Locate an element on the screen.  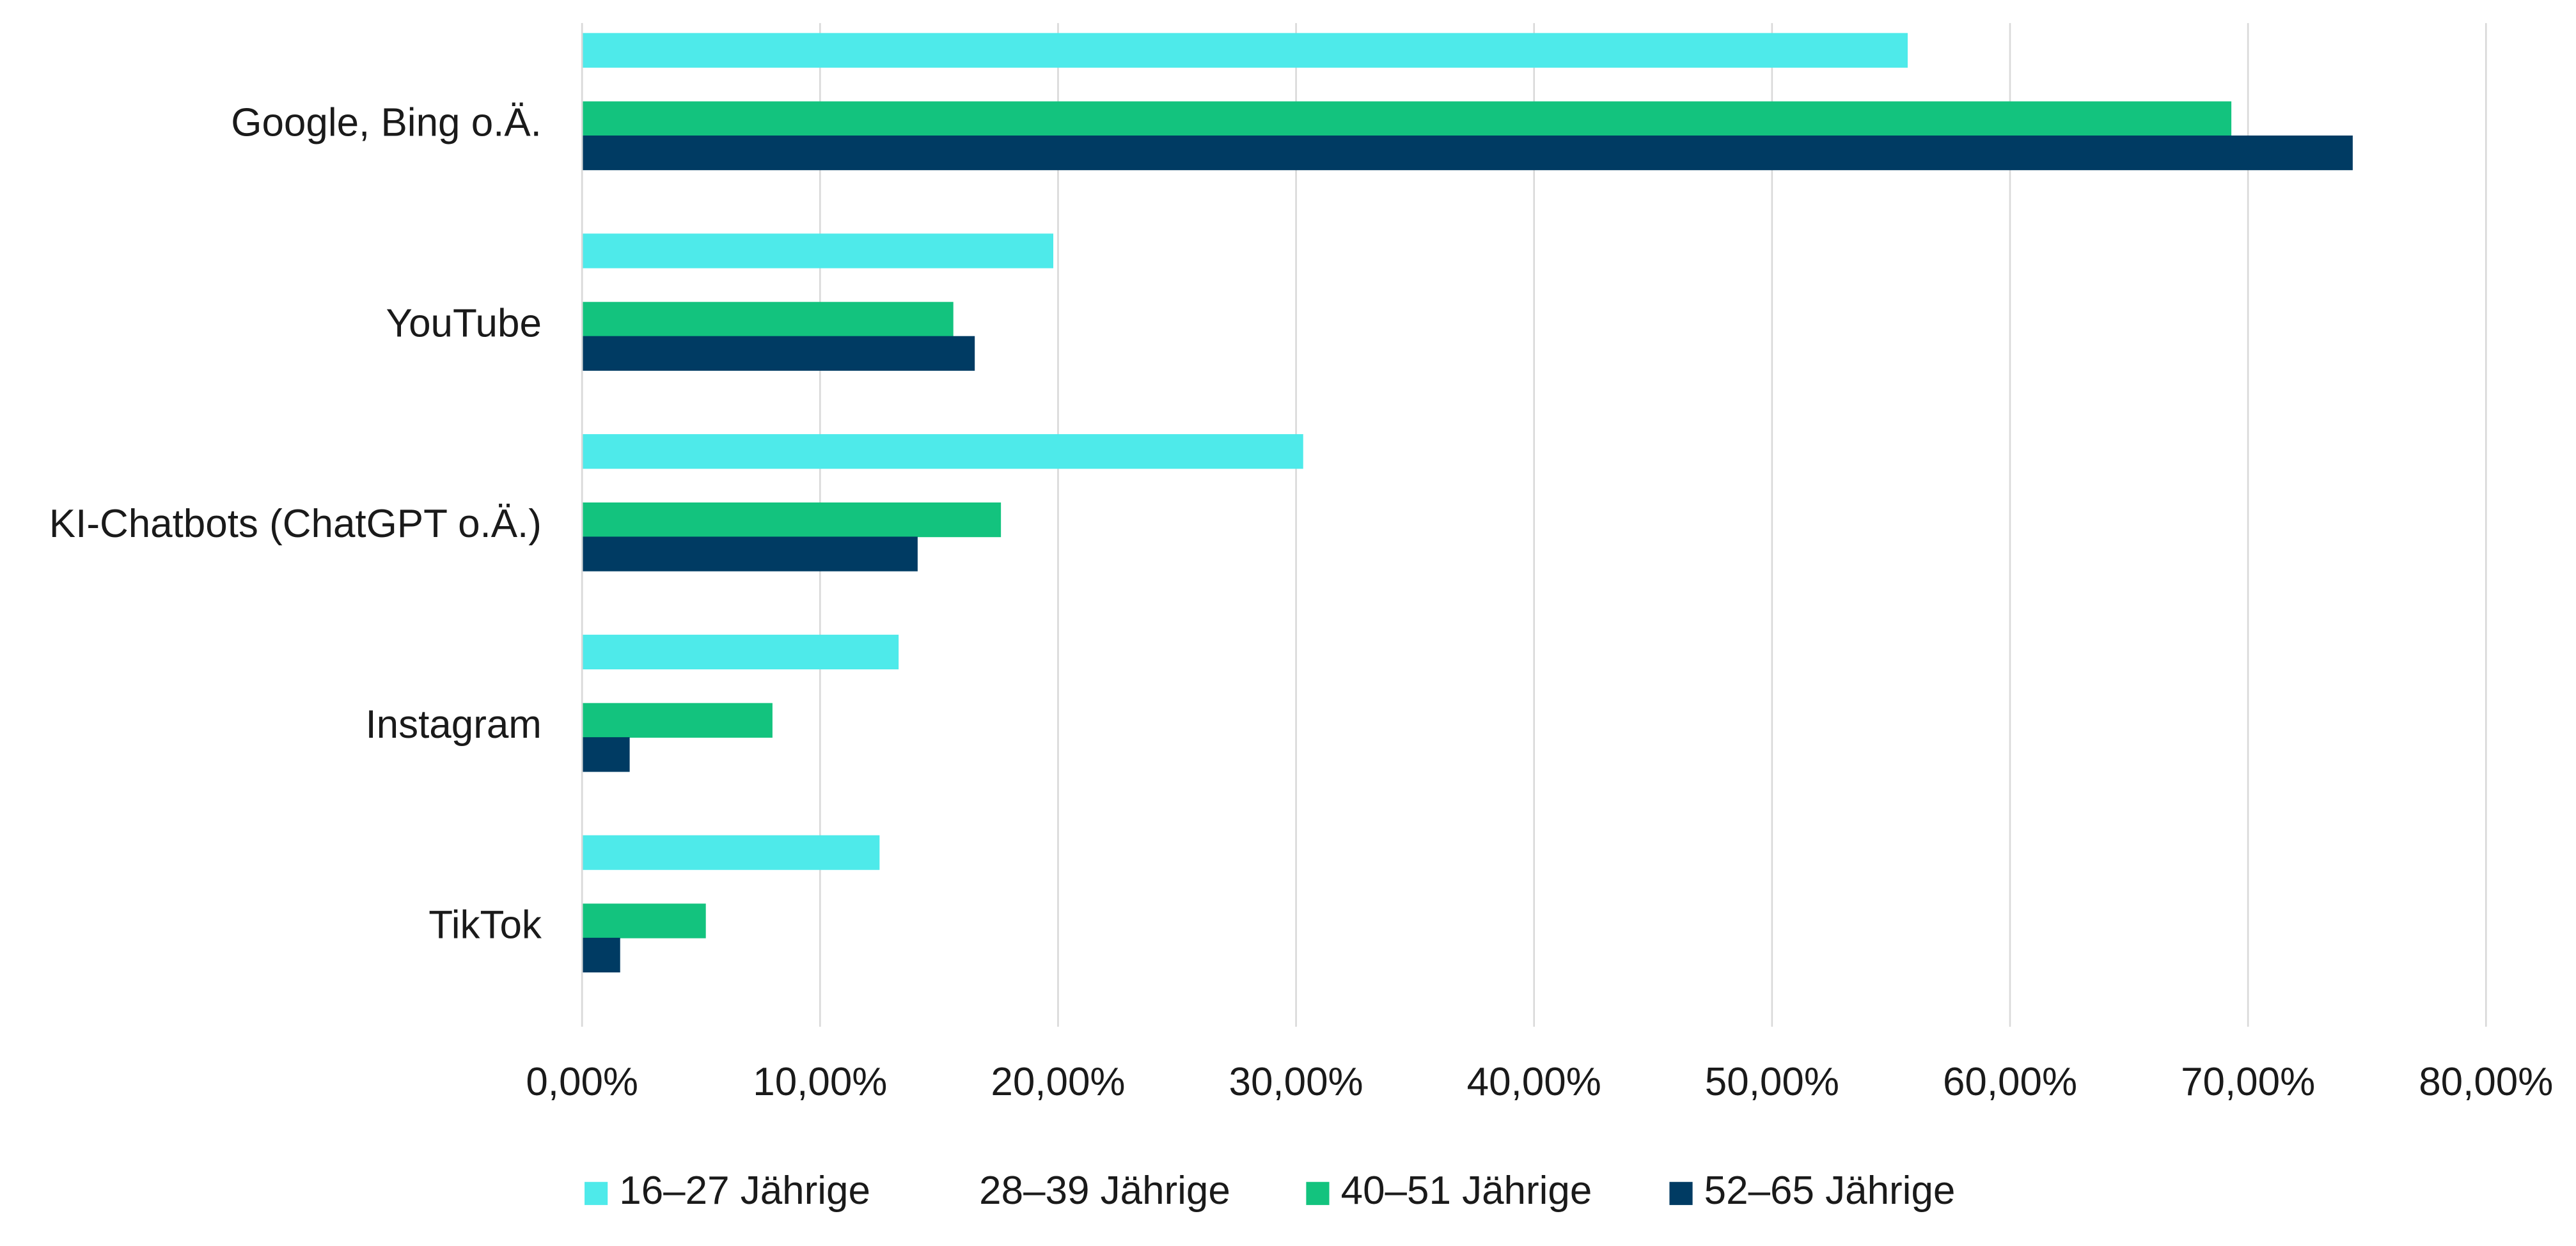
category-label: YouTube is located at coordinates (463, 323).